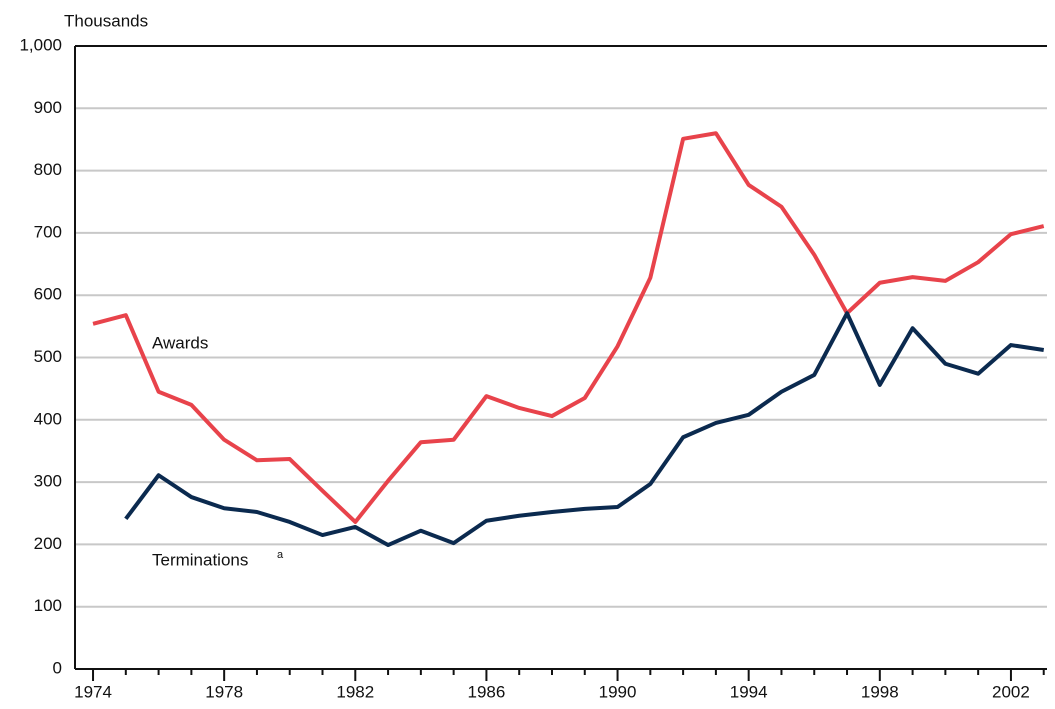  I want to click on y-tick-label: 400, so click(48, 418).